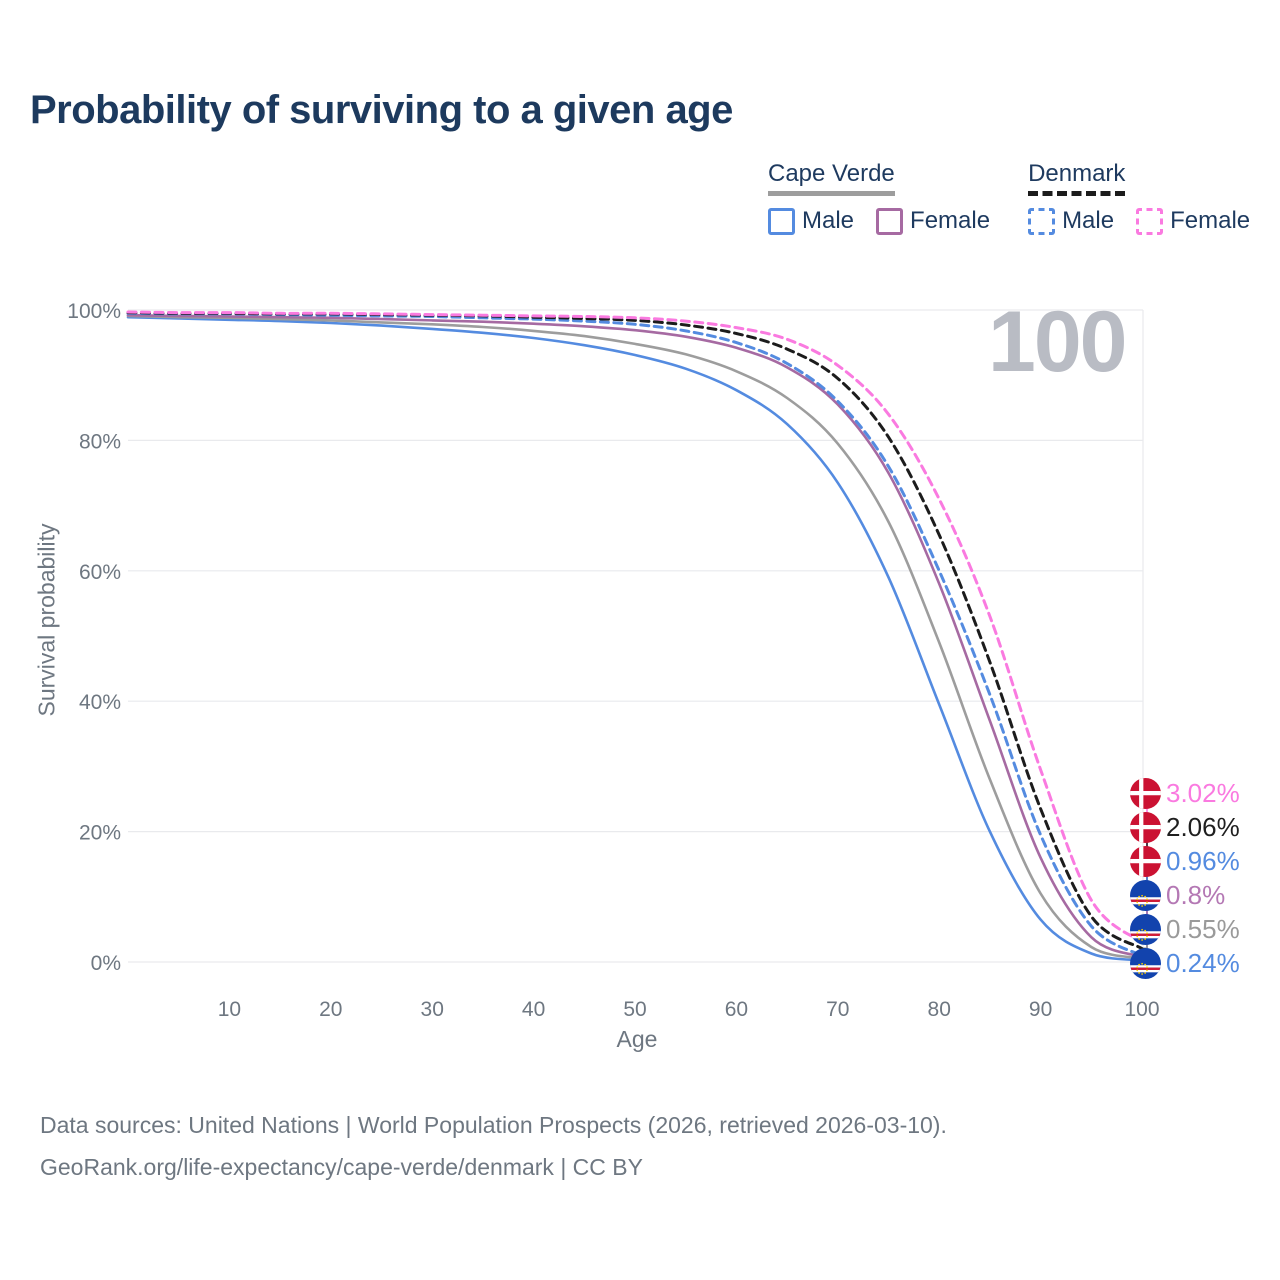  I want to click on legend-item-denmark-female: Female, so click(1193, 221).